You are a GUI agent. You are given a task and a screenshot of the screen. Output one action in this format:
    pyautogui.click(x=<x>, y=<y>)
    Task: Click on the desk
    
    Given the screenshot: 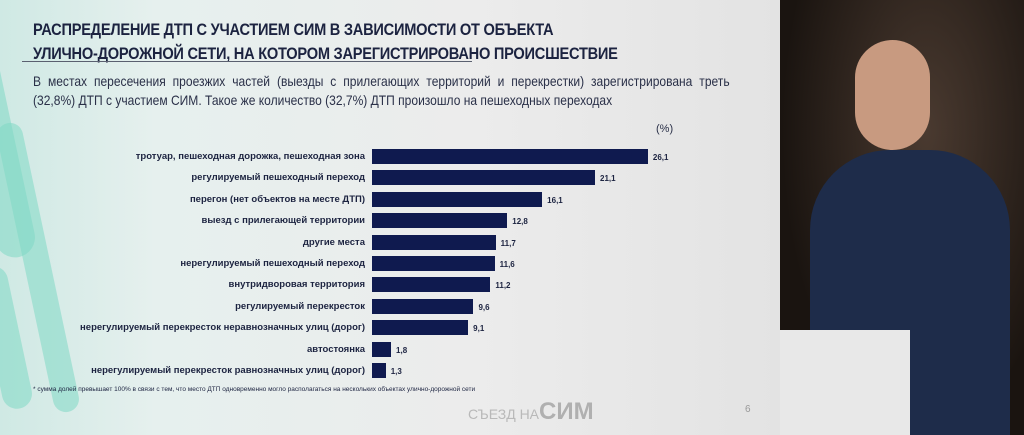 What is the action you would take?
    pyautogui.click(x=845, y=382)
    